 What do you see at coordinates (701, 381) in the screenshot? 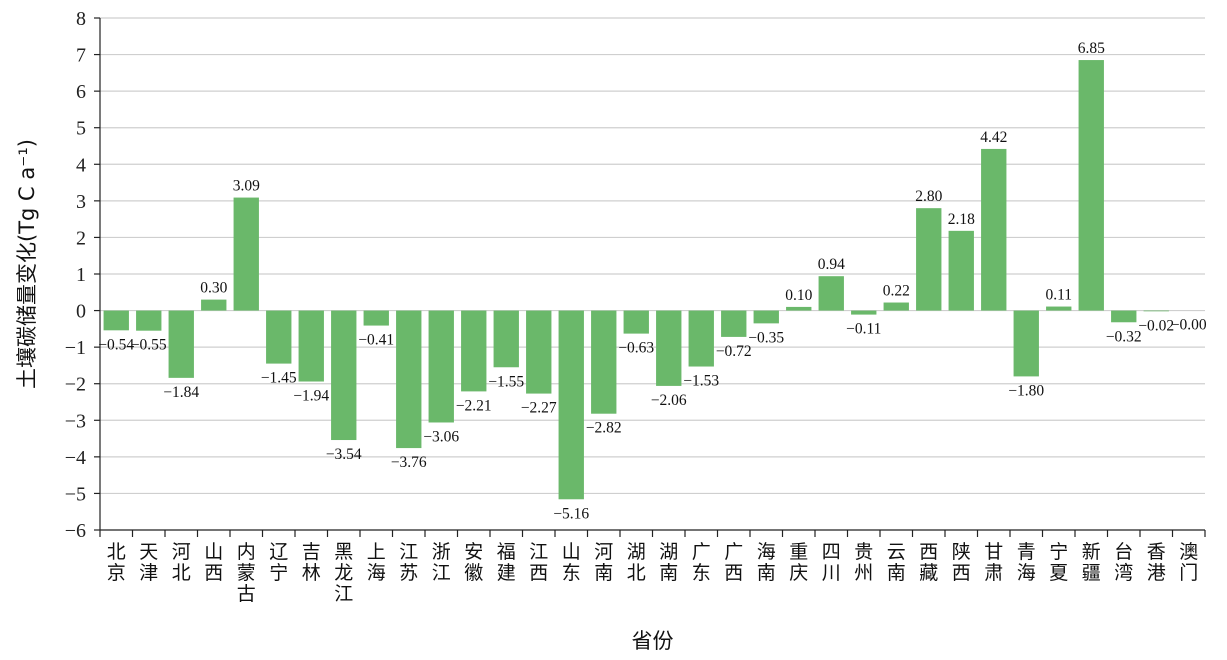
I see `data-label: −1.53` at bounding box center [701, 381].